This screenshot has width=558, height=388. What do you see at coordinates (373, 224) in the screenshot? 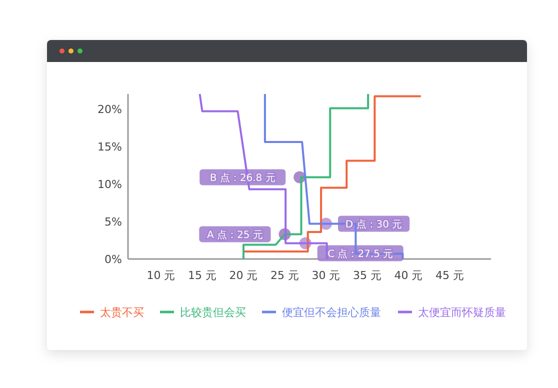
I see `annotation: D 点：30 元` at bounding box center [373, 224].